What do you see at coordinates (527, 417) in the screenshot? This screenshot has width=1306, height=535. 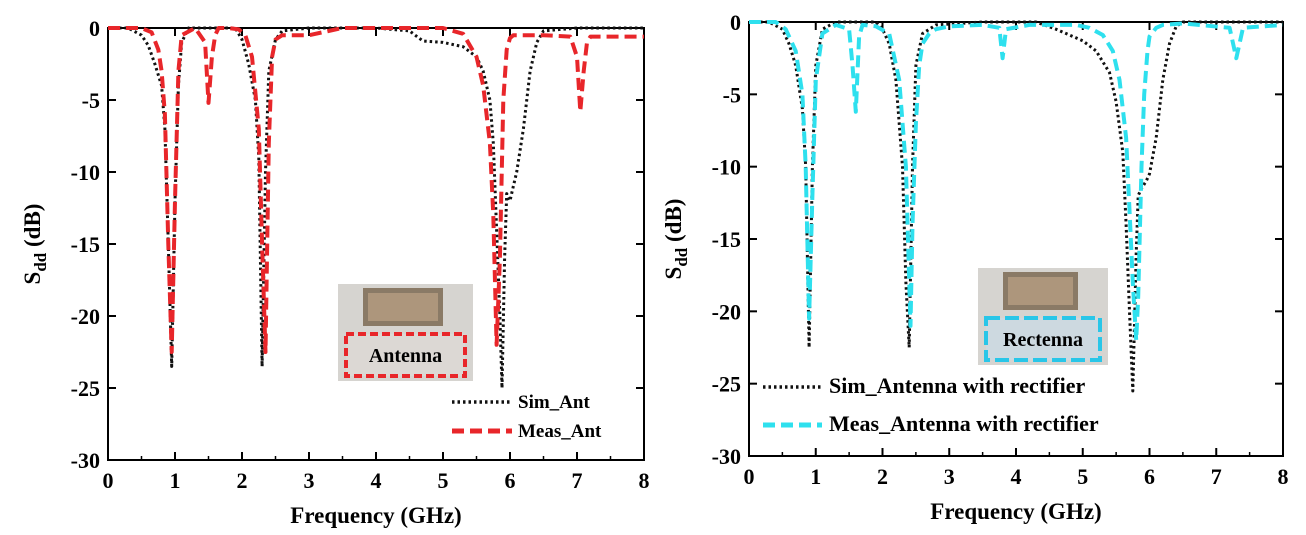 I see `legend: Sim_Ant Meas_Ant` at bounding box center [527, 417].